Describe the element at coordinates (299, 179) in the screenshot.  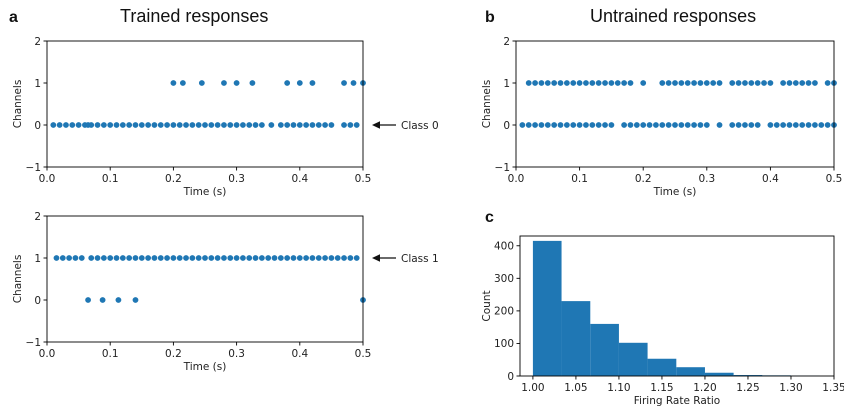
I see `x-tick-label: 0.4` at that location.